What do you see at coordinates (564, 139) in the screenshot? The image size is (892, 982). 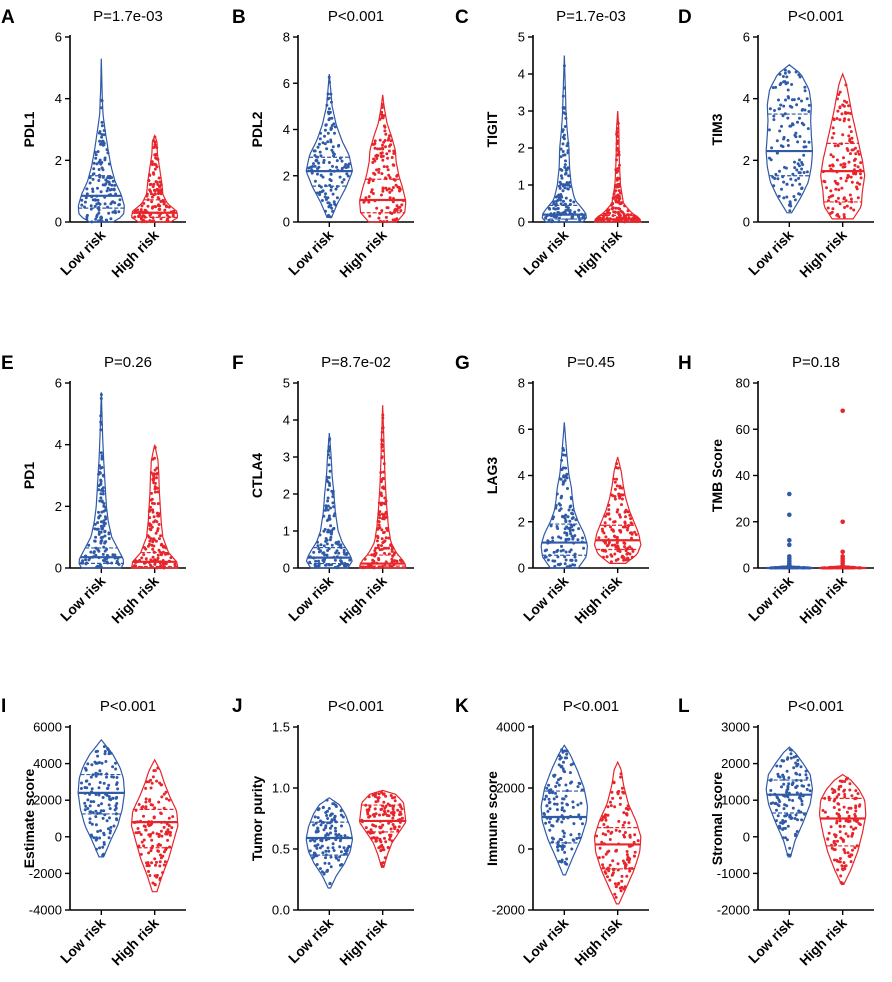 I see `violin-low-risk` at bounding box center [564, 139].